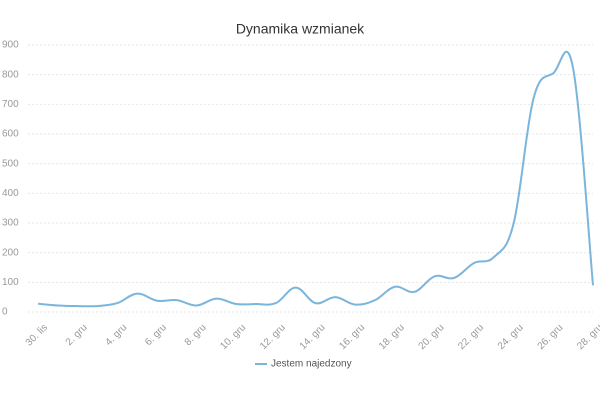 The width and height of the screenshot is (600, 405). Describe the element at coordinates (432, 337) in the screenshot. I see `x-tick-label: 20. gru` at that location.